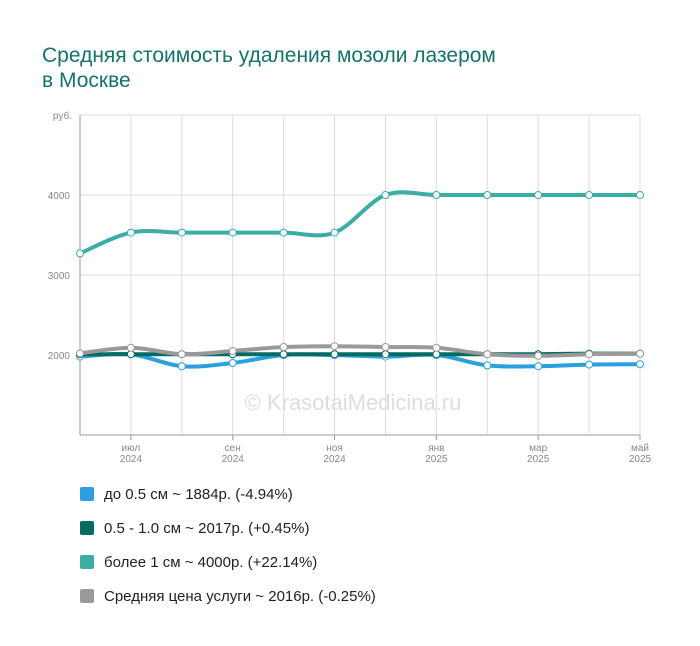 The width and height of the screenshot is (700, 646). I want to click on watermark: © KrasotaiMedicina.ru, so click(353, 402).